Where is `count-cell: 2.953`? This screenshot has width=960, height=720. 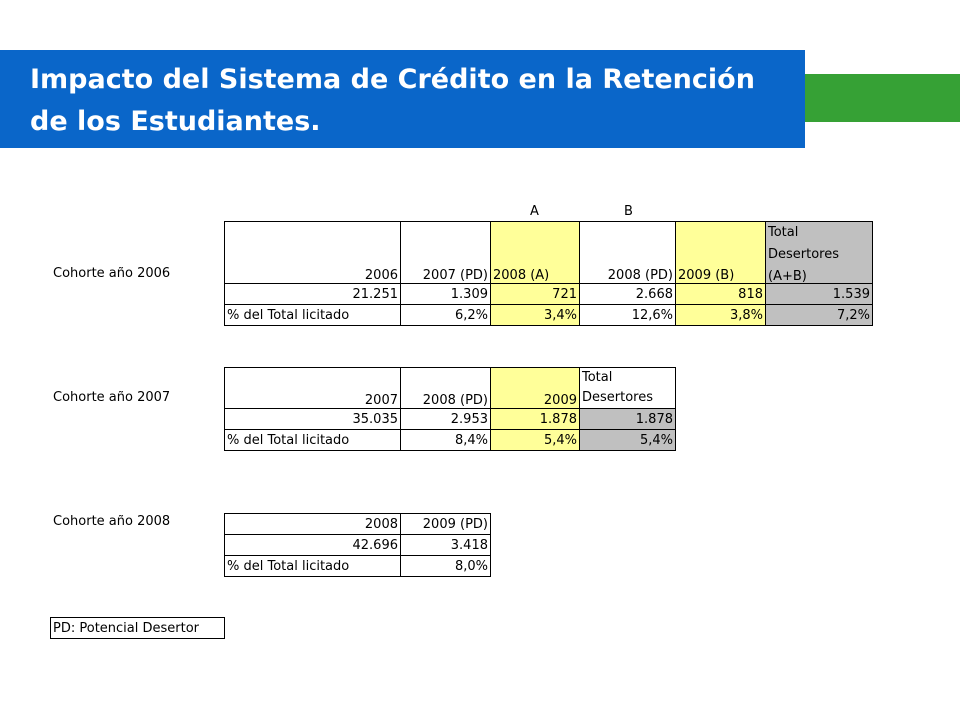
count-cell: 2.953 is located at coordinates (445, 419).